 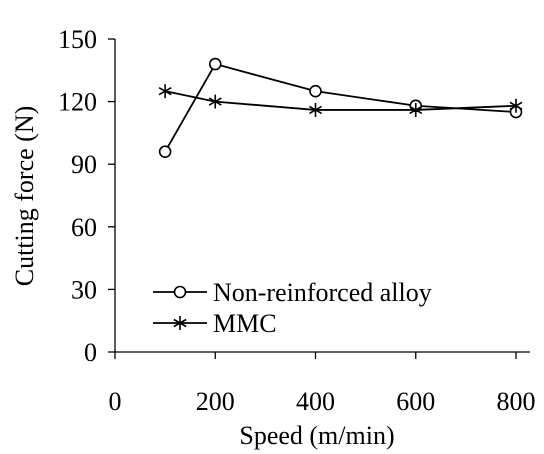 What do you see at coordinates (77, 39) in the screenshot?
I see `y-tick-label: 150` at bounding box center [77, 39].